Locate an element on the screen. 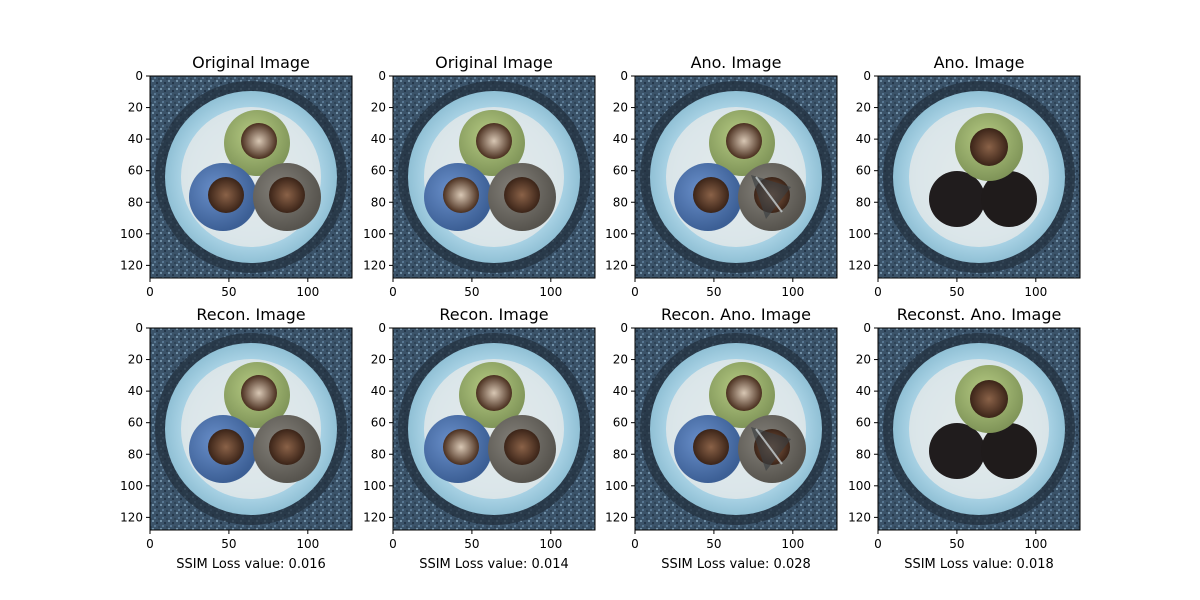  subplot-panel: Original Image0204060801001200 50 100 is located at coordinates (479, 176).